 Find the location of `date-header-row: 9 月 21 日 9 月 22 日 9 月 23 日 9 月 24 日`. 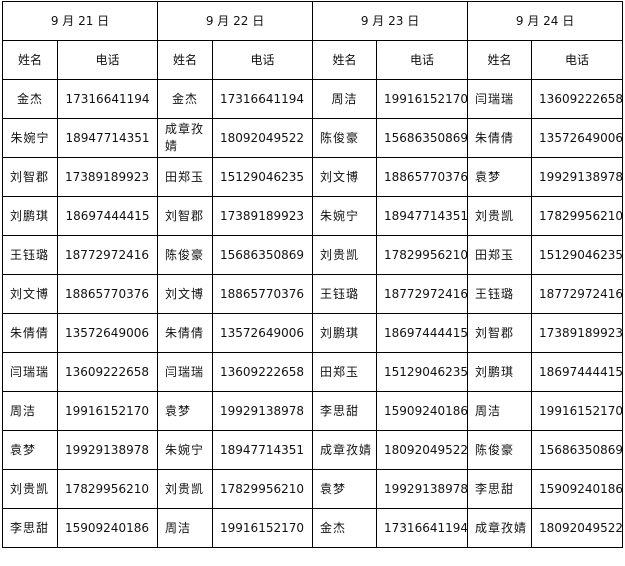

date-header-row: 9 月 21 日 9 月 22 日 9 月 23 日 9 月 24 日 is located at coordinates (312, 21).